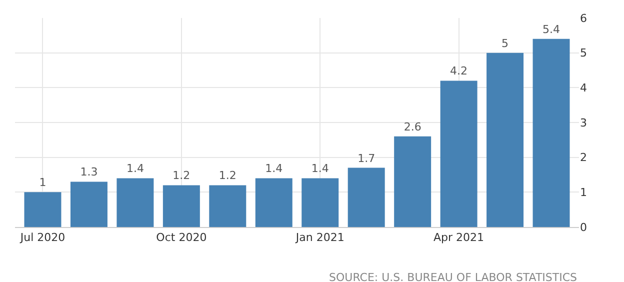 This screenshot has width=624, height=282. What do you see at coordinates (319, 237) in the screenshot?
I see `x-tick-label: Jan 2021` at bounding box center [319, 237].